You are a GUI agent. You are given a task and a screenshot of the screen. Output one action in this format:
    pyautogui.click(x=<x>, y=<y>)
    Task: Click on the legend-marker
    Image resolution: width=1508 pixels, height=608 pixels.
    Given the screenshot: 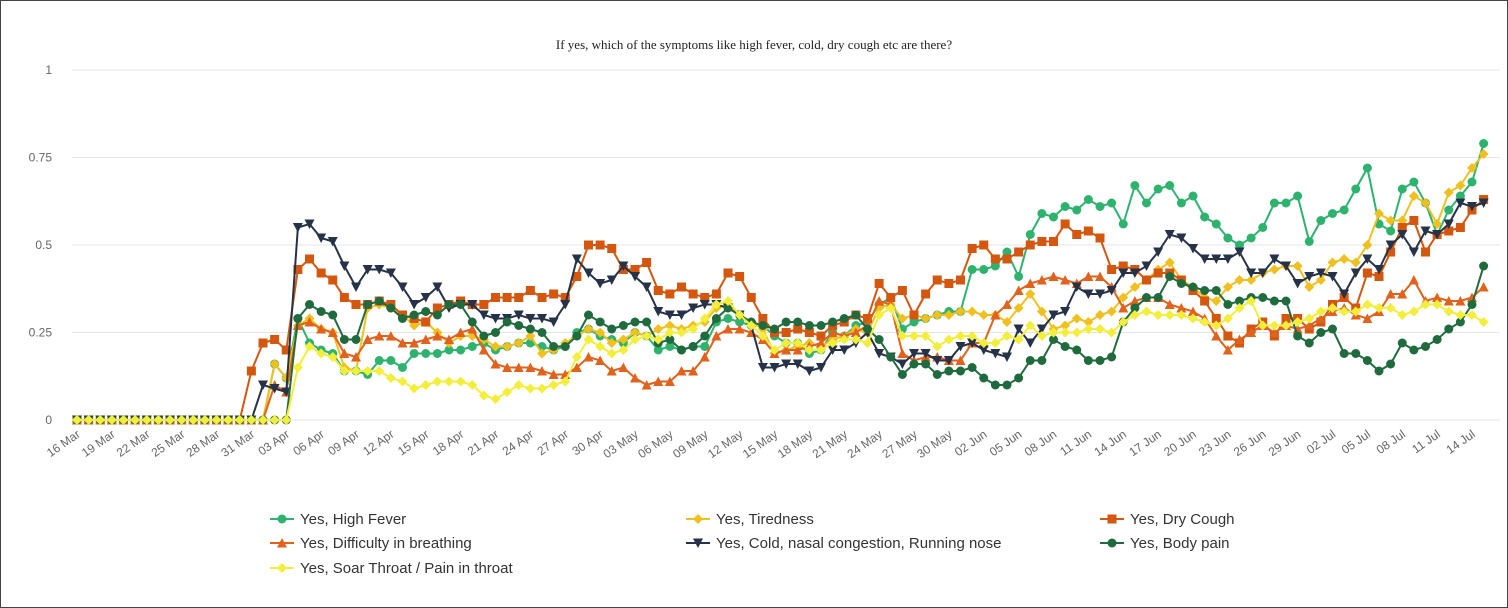 What is the action you would take?
    pyautogui.click(x=282, y=543)
    